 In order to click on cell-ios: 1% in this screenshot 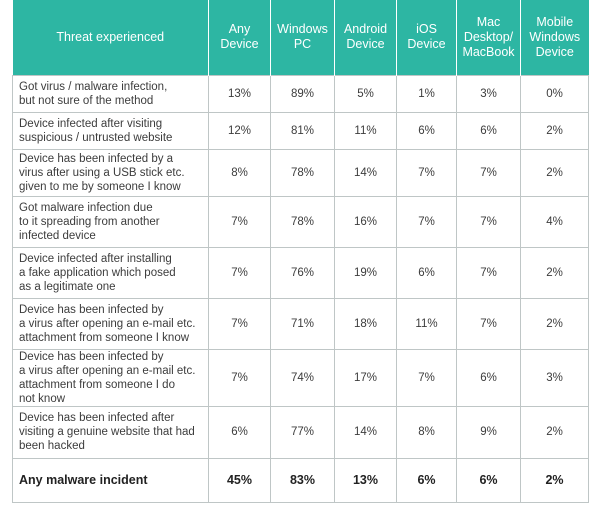, I will do `click(426, 93)`.